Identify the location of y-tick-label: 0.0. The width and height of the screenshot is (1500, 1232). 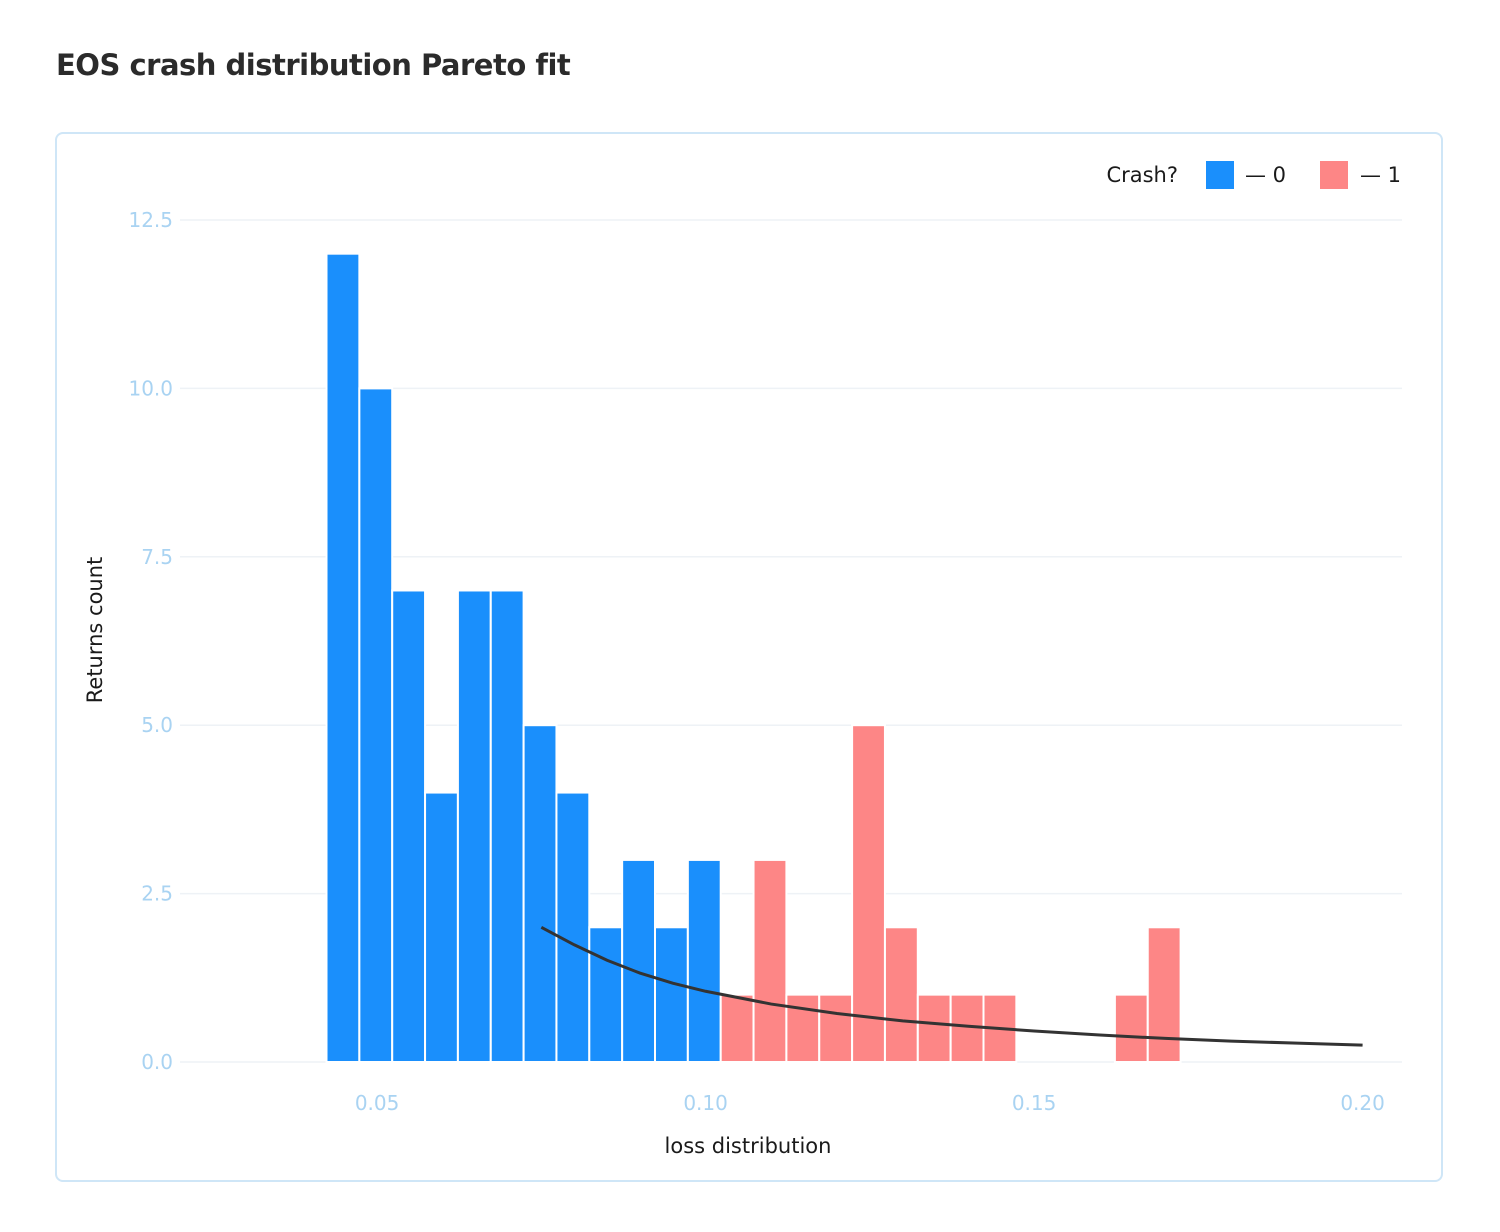
(157, 1062).